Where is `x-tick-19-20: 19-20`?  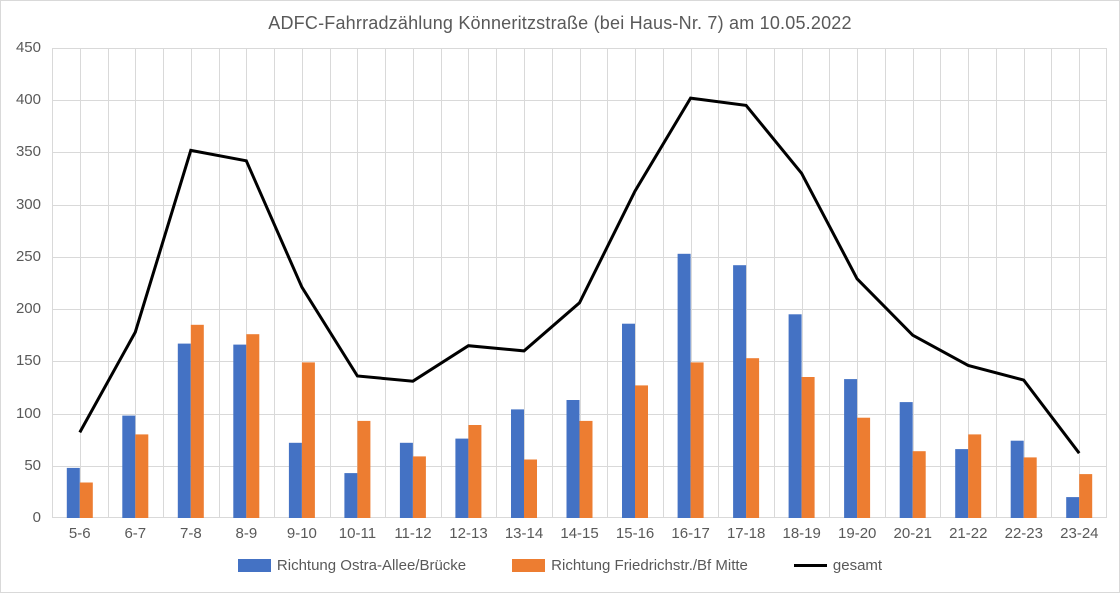
x-tick-19-20: 19-20 is located at coordinates (857, 533).